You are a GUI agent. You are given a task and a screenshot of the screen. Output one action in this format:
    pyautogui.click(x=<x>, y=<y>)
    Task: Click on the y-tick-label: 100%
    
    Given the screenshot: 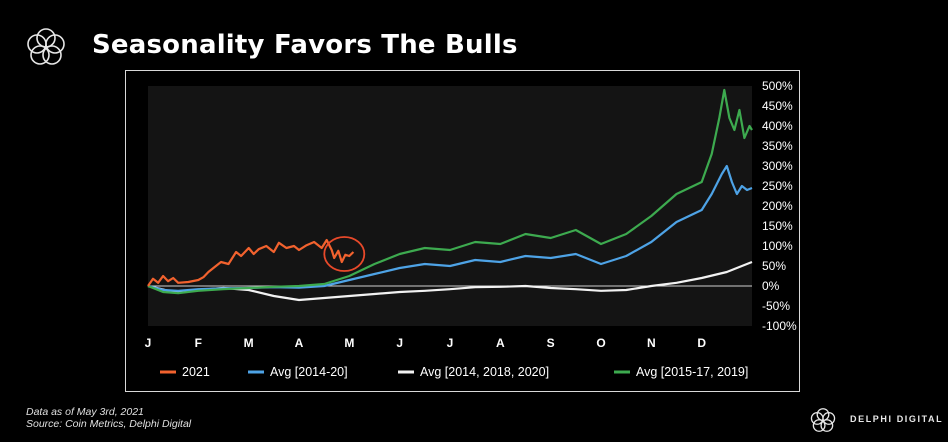 What is the action you would take?
    pyautogui.click(x=777, y=246)
    